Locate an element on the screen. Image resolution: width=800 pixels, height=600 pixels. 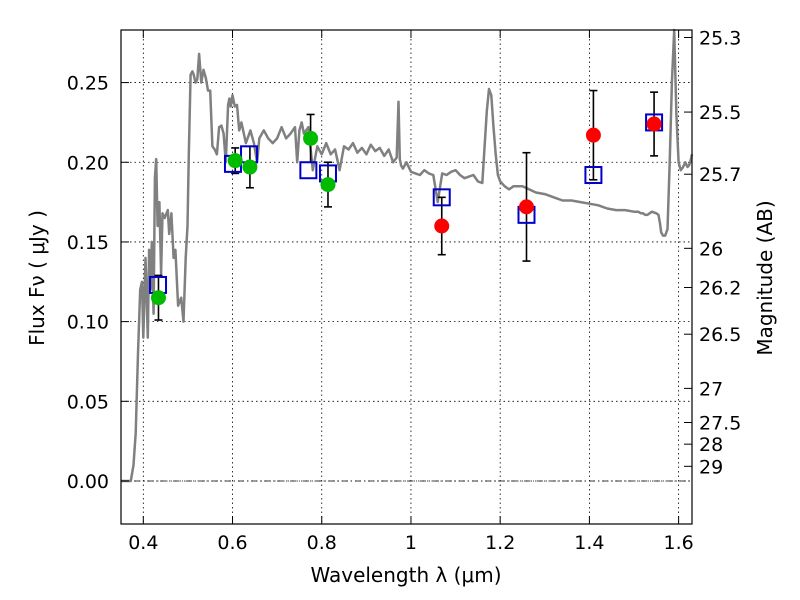
mag-tick-label-8: 28 is located at coordinates (711, 445).